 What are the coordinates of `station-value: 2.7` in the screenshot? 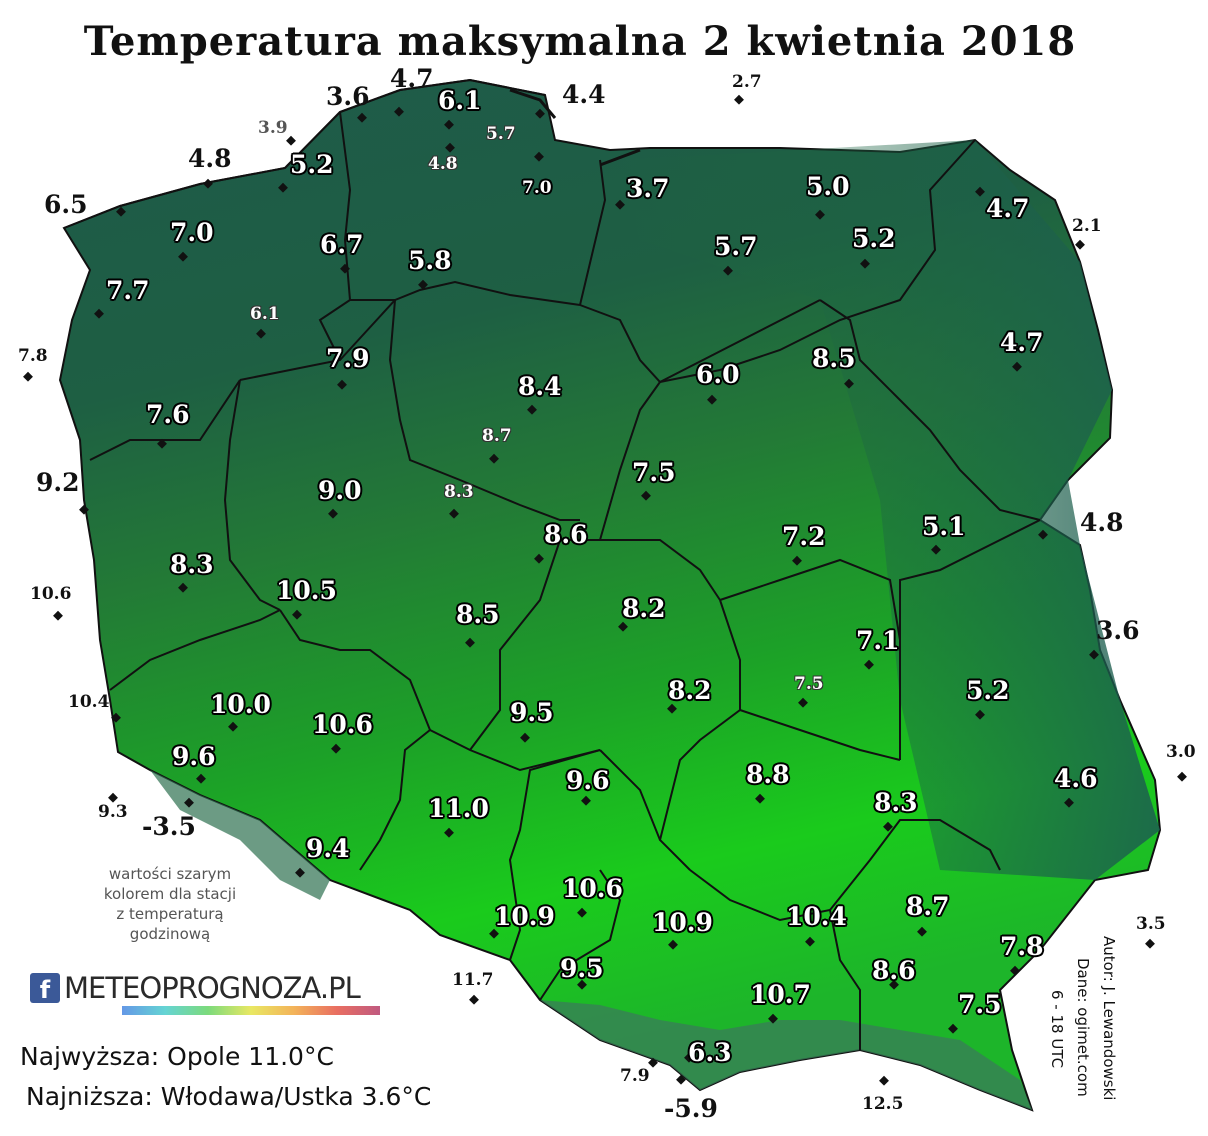 It's located at (747, 82).